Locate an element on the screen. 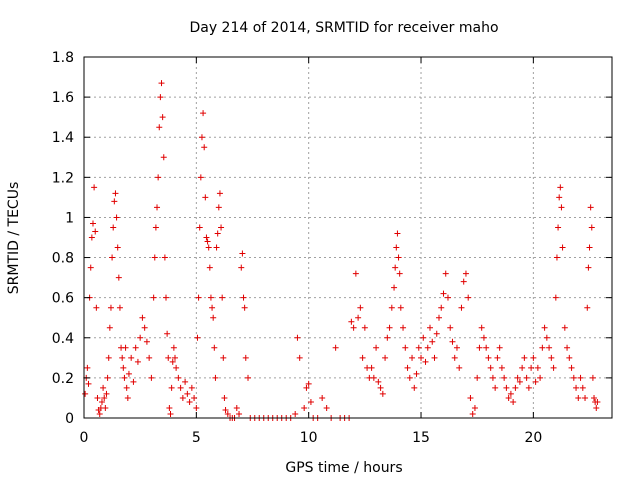 This screenshot has height=480, width=640. y-tick-label: 0.4 is located at coordinates (63, 339).